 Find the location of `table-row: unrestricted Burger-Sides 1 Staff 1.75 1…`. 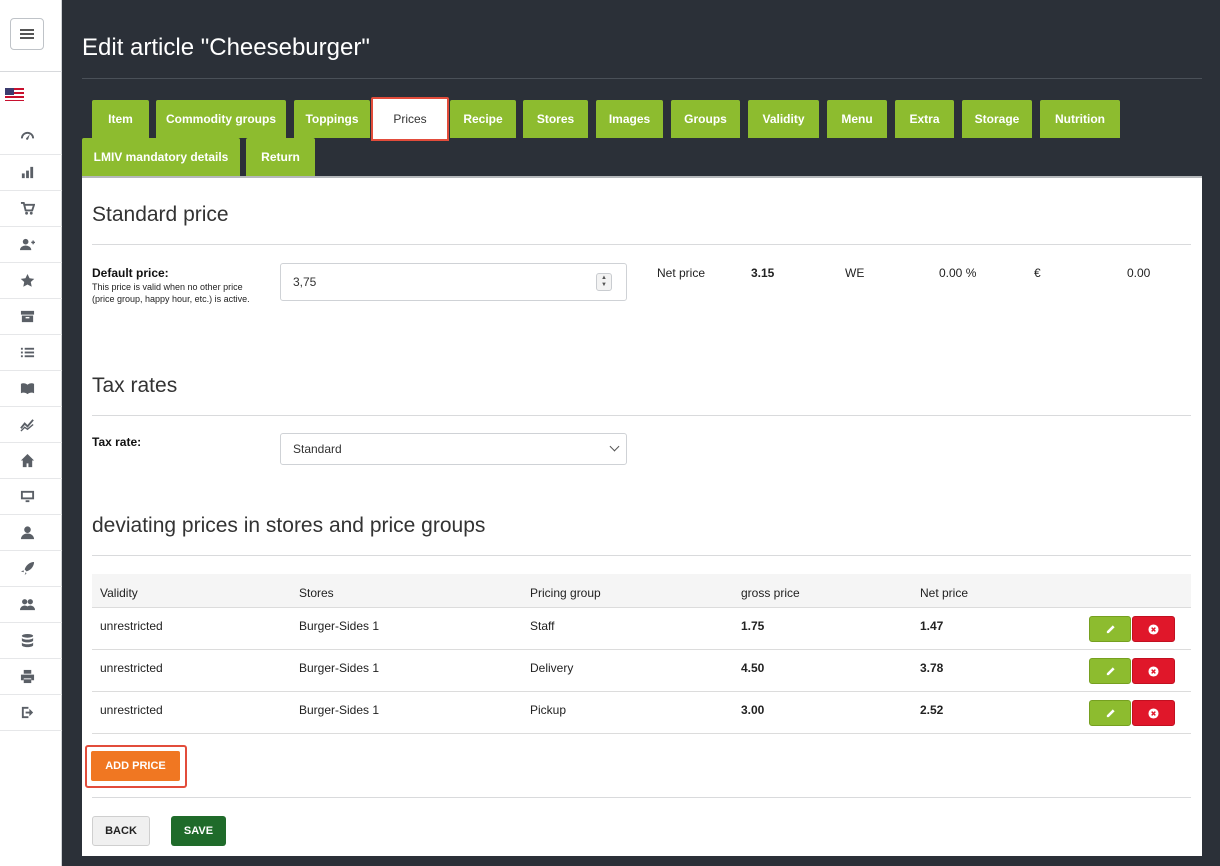

table-row: unrestricted Burger-Sides 1 Staff 1.75 1… is located at coordinates (641, 629).